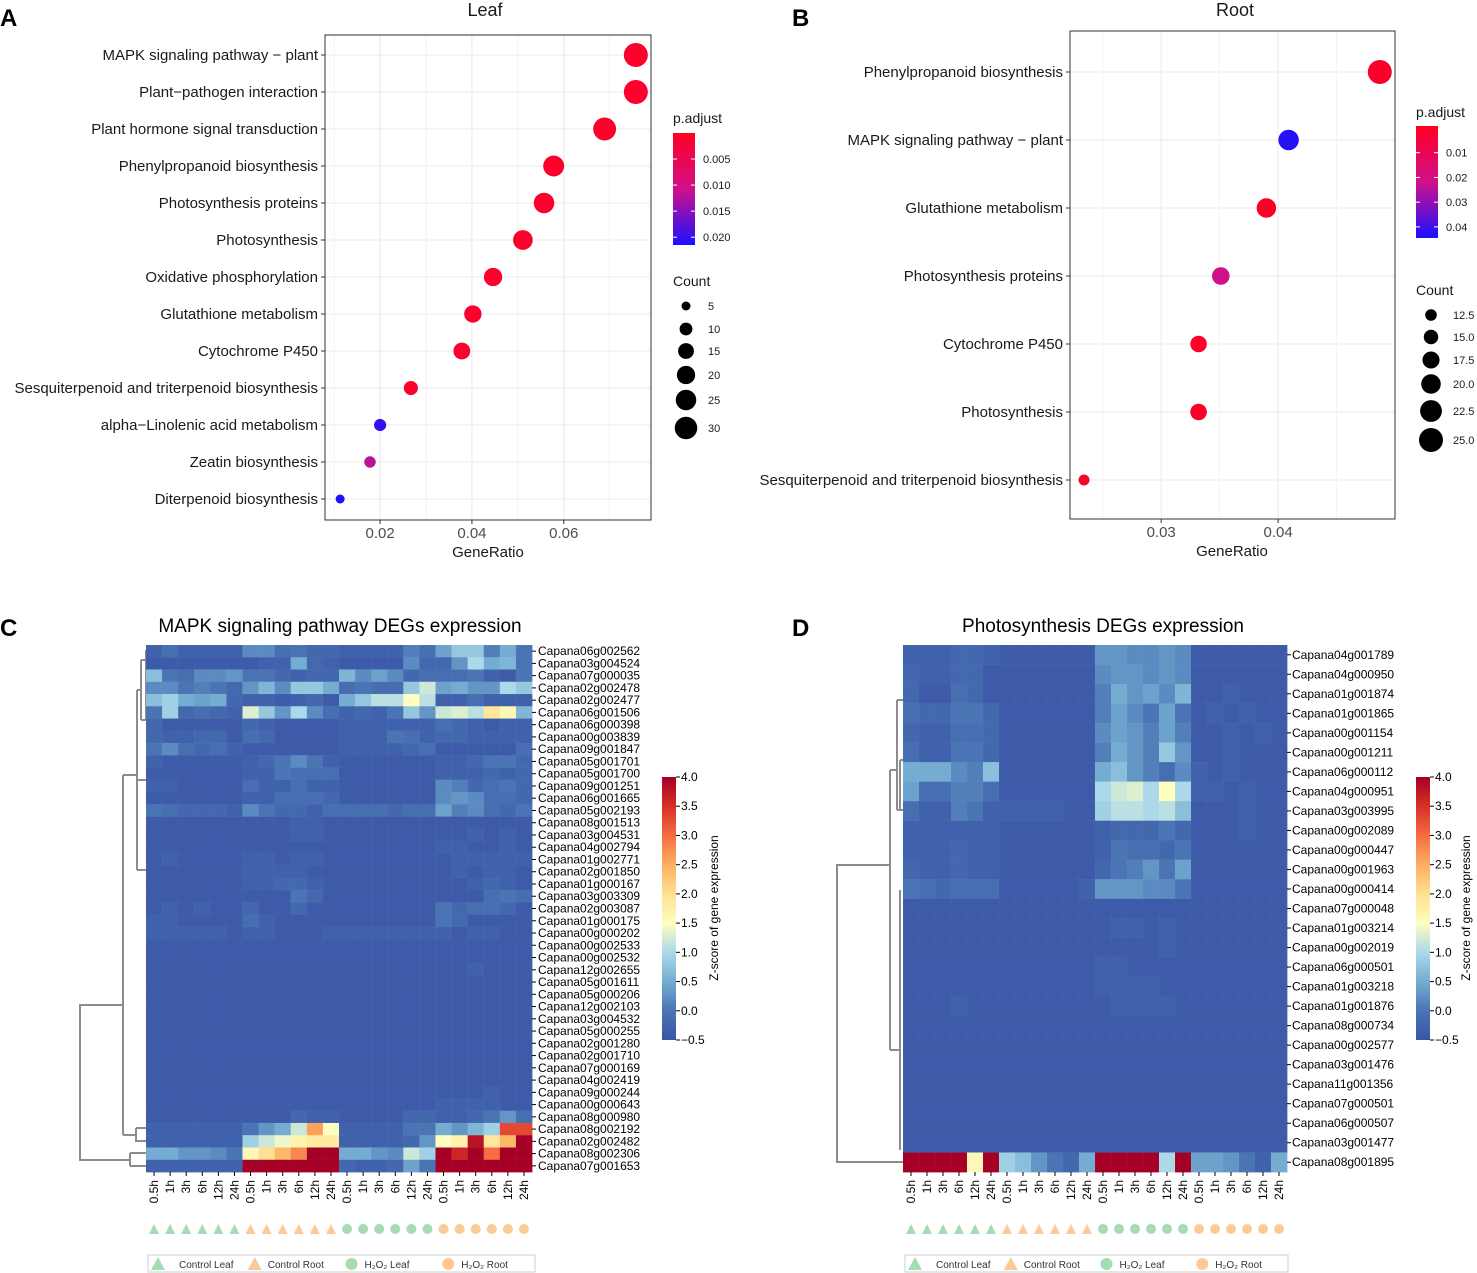  What do you see at coordinates (563, 533) in the screenshot?
I see `x-tick-label: 0.06` at bounding box center [563, 533].